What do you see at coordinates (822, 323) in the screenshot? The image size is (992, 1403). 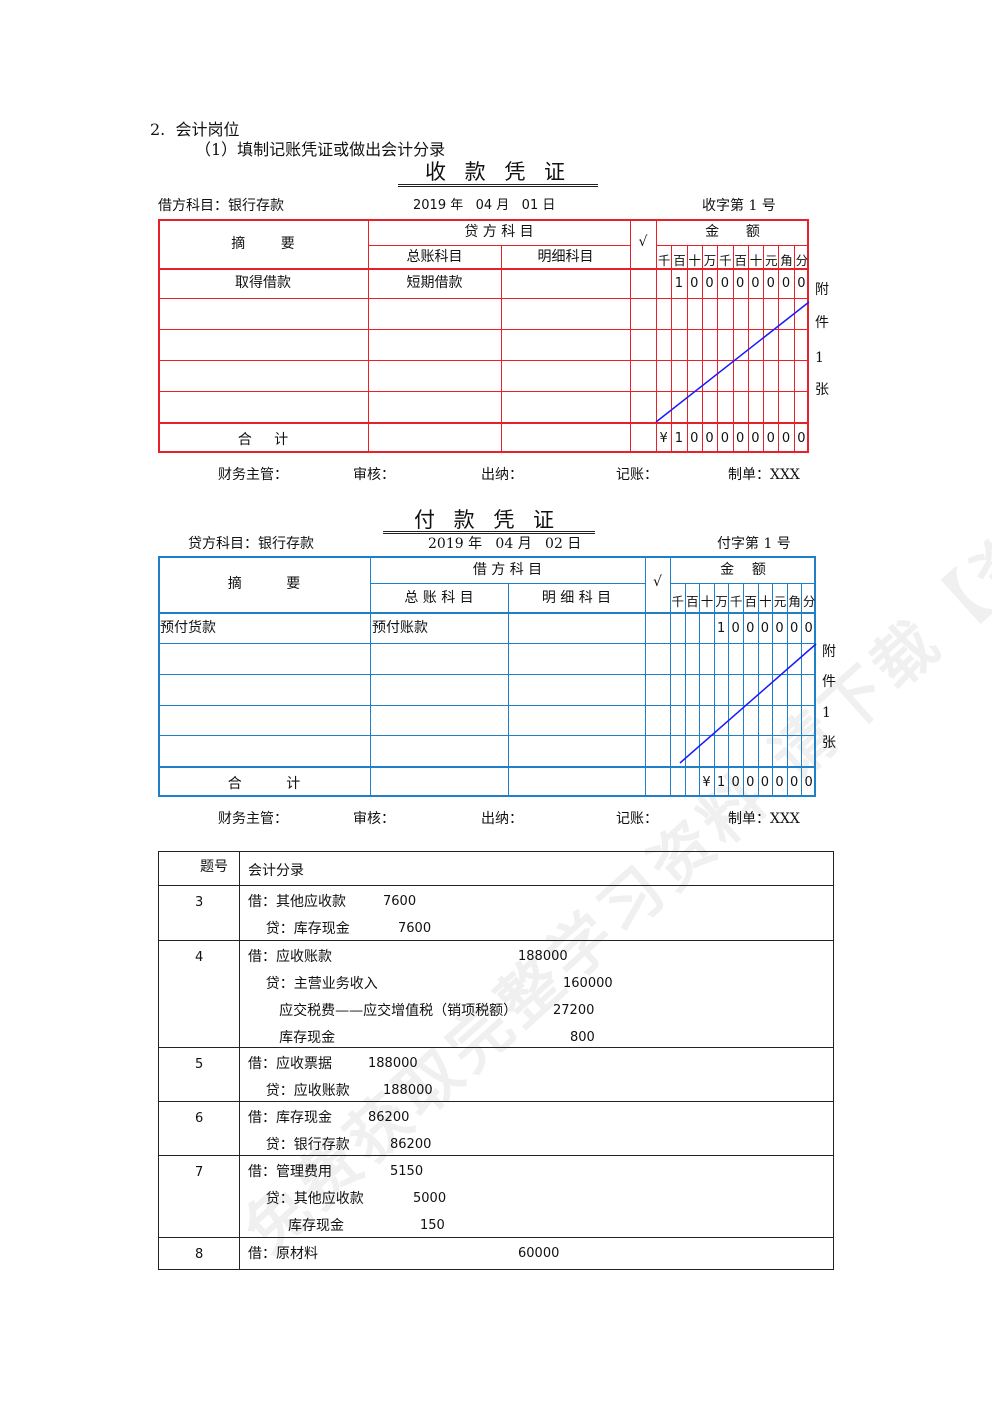 I see `attachment-label: 件` at bounding box center [822, 323].